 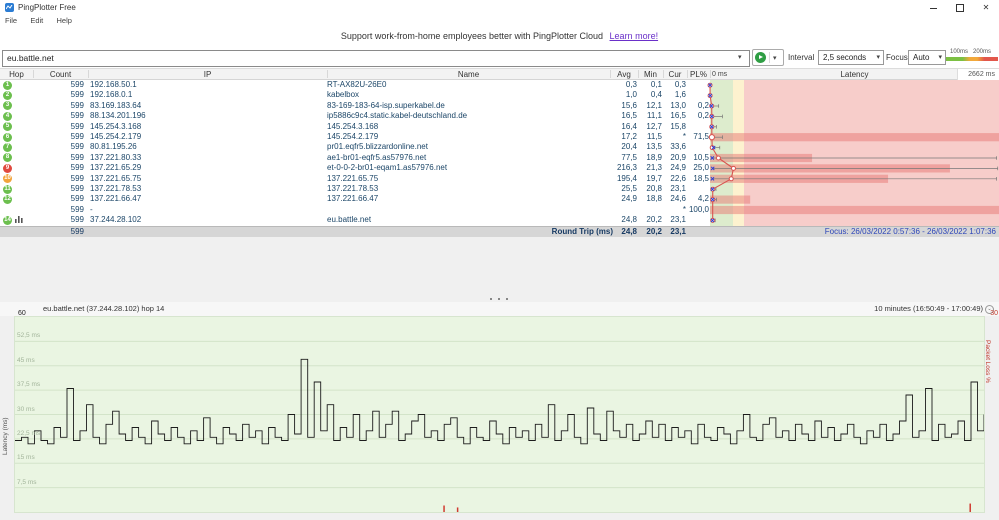 What do you see at coordinates (113, 84) in the screenshot?
I see `cell-ip: 192.168.50.1` at bounding box center [113, 84].